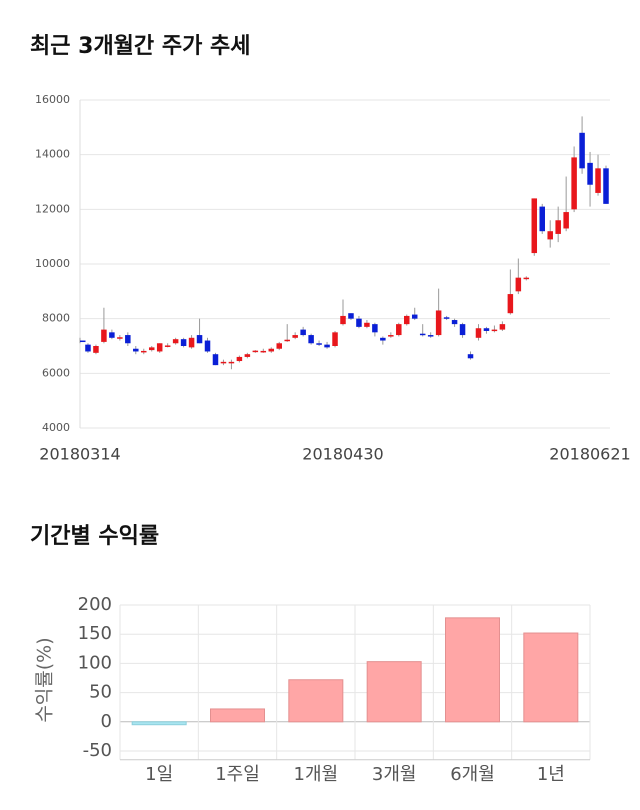 Image resolution: width=640 pixels, height=810 pixels. What do you see at coordinates (394, 774) in the screenshot?
I see `x-tick-label: 3개월` at bounding box center [394, 774].